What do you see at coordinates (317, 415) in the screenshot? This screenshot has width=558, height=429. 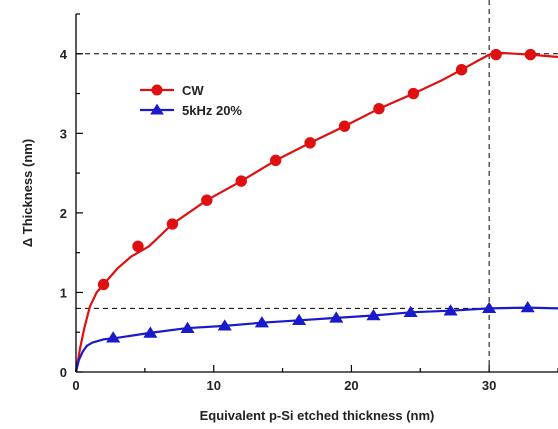 I see `x-axis-label: Equivalent p-Si etched thickness (nm)` at bounding box center [317, 415].